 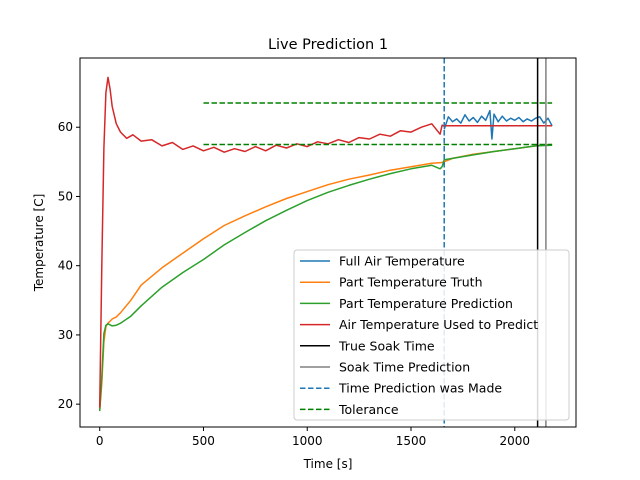 I want to click on legend-label: Part Temperature Prediction, so click(x=426, y=303).